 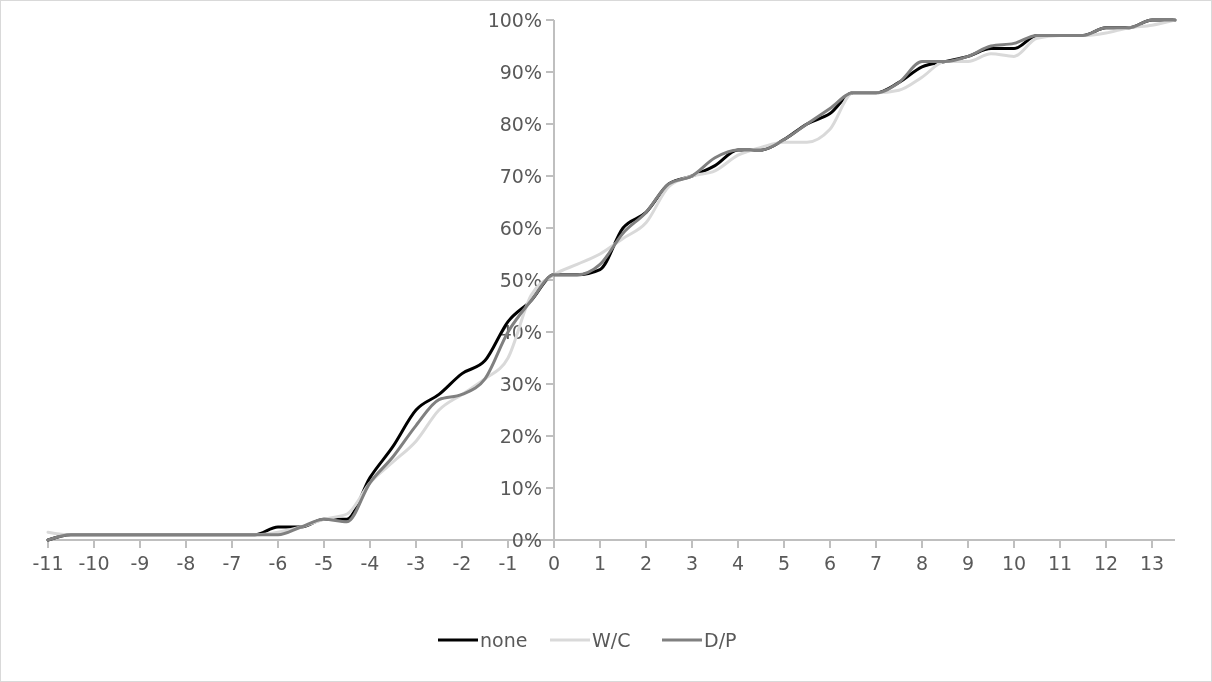 What do you see at coordinates (1106, 563) in the screenshot?
I see `x-tick-label: 12` at bounding box center [1106, 563].